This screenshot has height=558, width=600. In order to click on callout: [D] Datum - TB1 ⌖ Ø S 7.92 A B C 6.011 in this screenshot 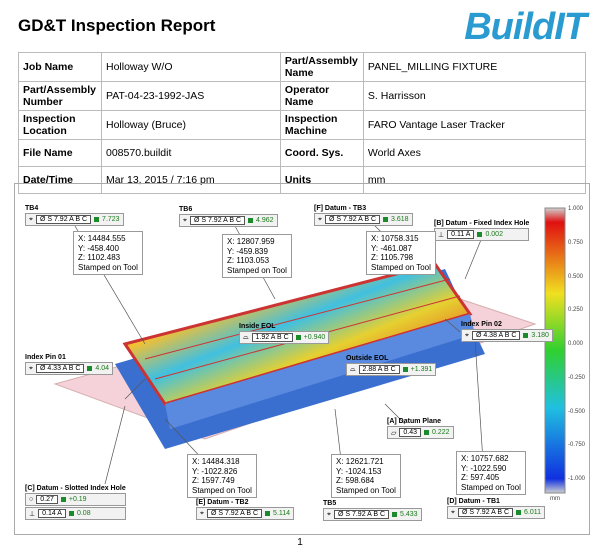, I will do `click(496, 509)`.